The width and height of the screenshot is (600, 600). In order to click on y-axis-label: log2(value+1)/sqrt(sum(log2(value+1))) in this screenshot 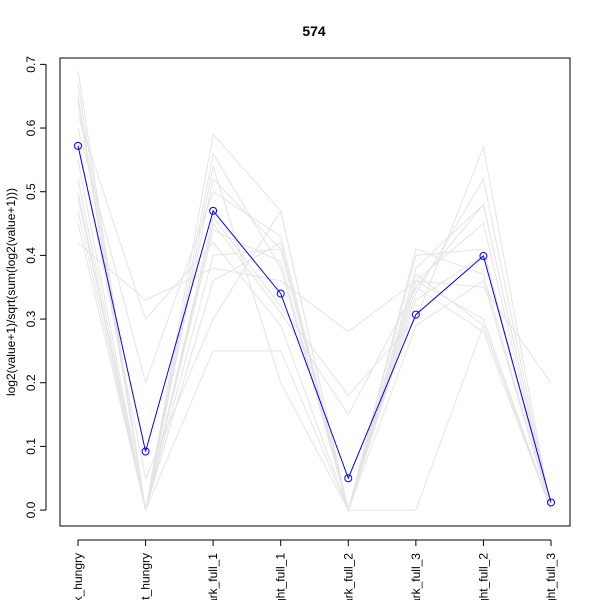, I will do `click(11, 292)`.